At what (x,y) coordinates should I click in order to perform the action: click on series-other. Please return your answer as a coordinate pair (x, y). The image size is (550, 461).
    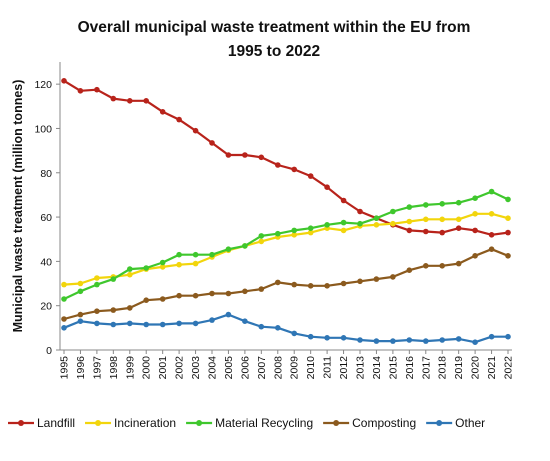
    Looking at the image, I should click on (286, 328).